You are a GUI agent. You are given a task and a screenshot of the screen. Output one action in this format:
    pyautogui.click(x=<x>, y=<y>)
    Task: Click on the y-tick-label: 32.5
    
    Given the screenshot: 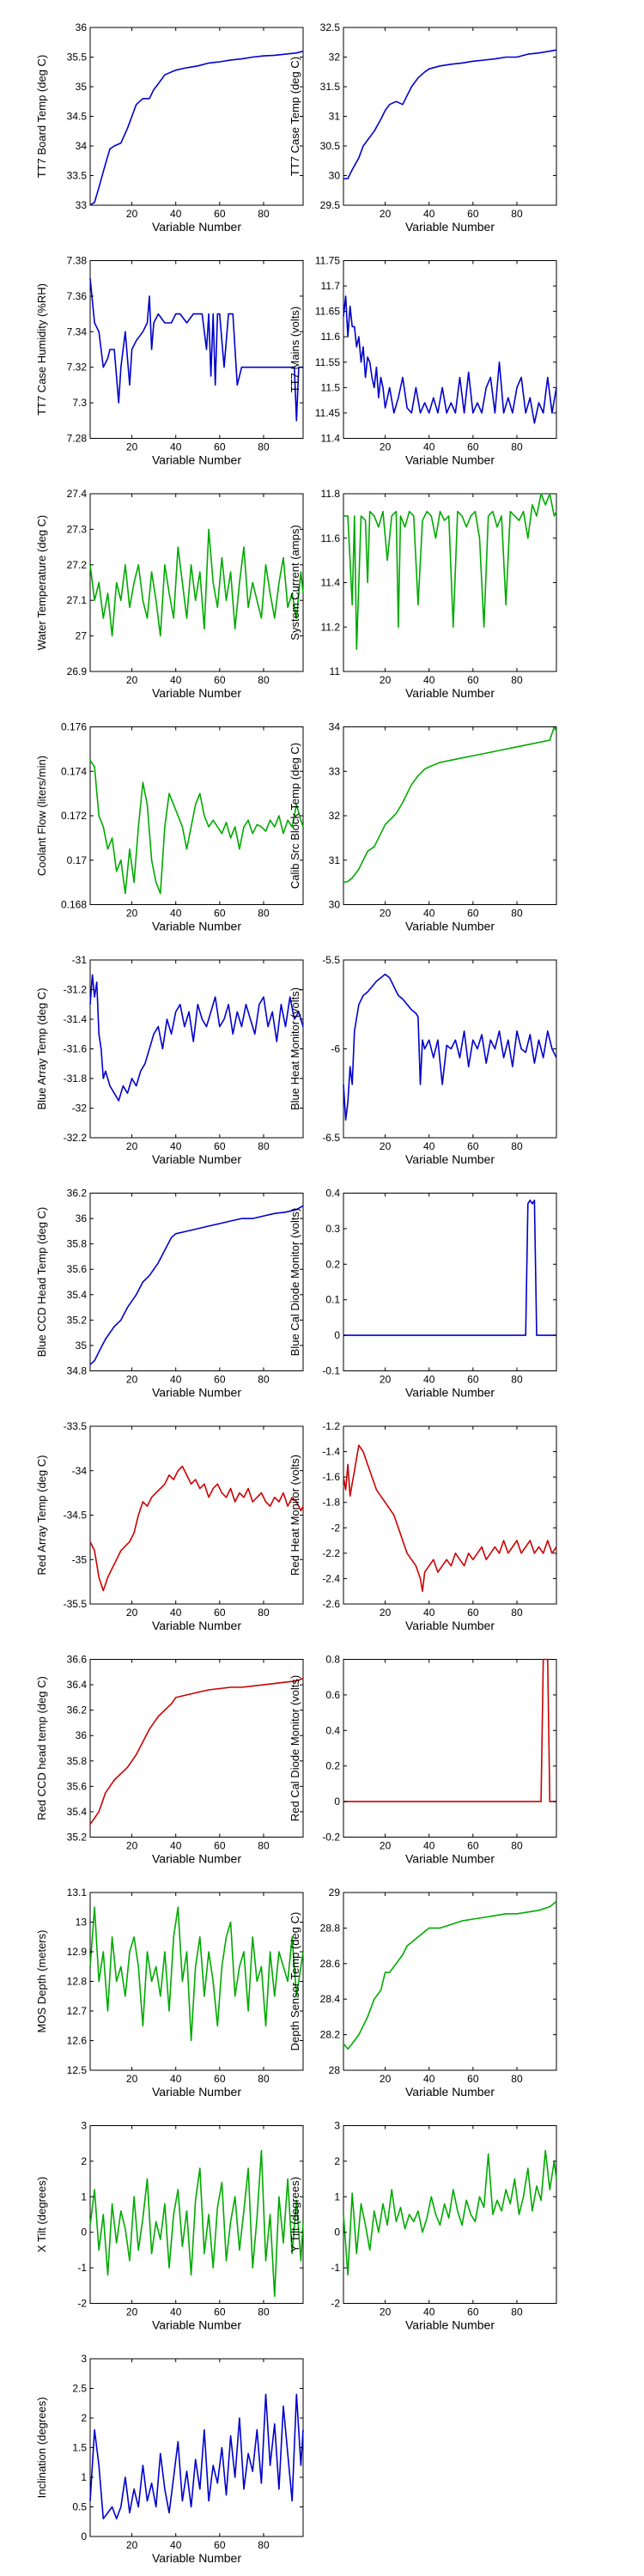 What is the action you would take?
    pyautogui.click(x=330, y=27)
    